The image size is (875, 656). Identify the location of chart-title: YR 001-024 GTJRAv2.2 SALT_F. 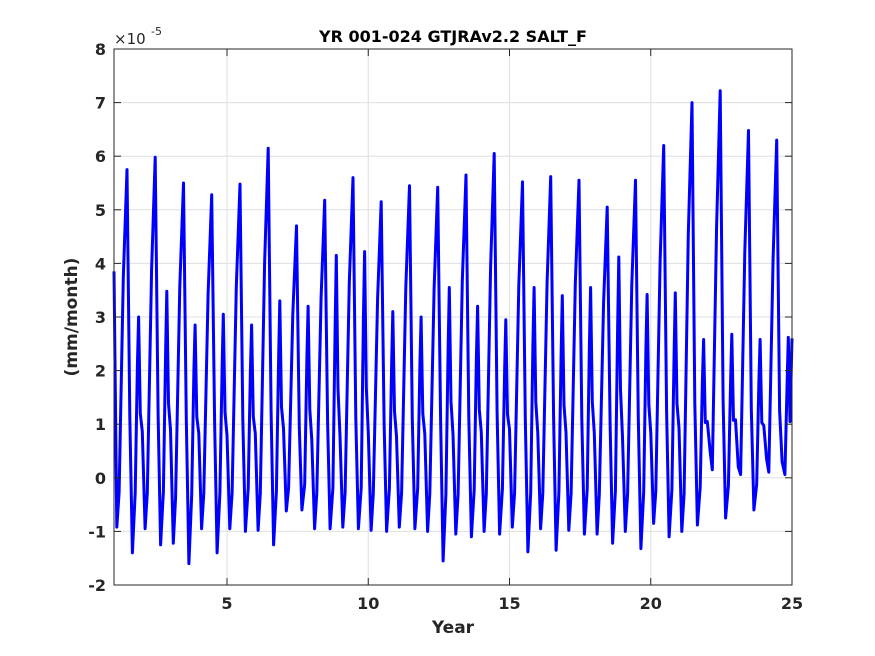
(452, 36).